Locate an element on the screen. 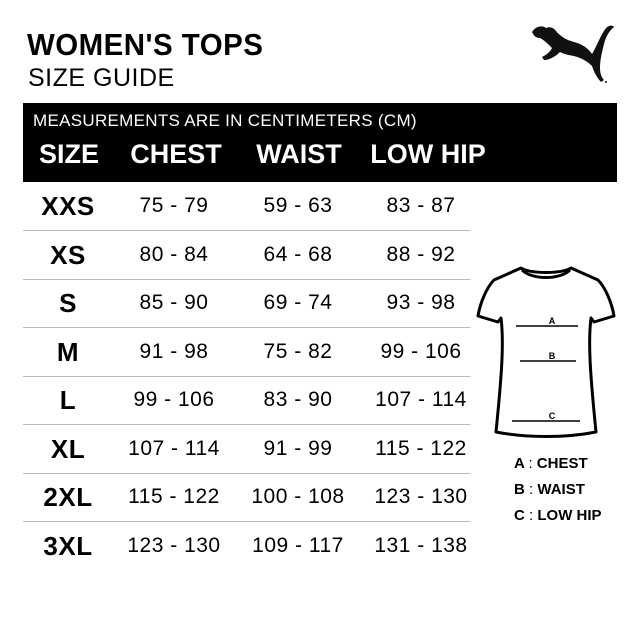 The image size is (640, 640). measurement-cell: 131 - 138 is located at coordinates (421, 545).